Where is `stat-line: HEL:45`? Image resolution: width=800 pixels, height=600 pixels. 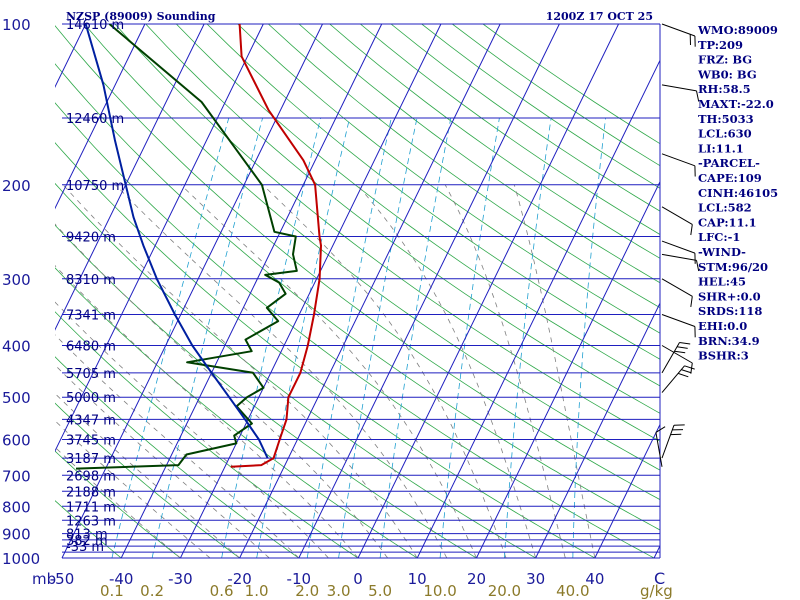 stat-line: HEL:45 is located at coordinates (722, 282).